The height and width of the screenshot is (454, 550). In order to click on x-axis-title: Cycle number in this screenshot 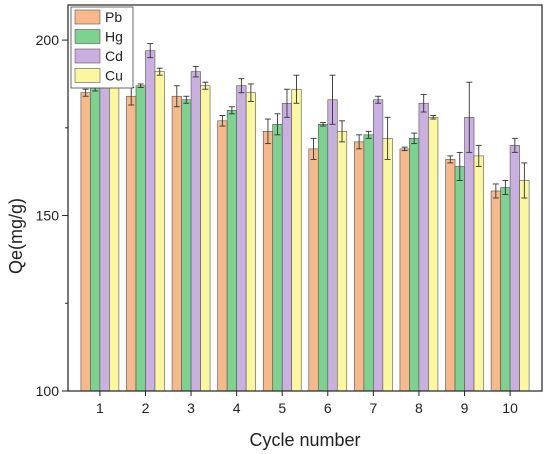, I will do `click(304, 440)`.